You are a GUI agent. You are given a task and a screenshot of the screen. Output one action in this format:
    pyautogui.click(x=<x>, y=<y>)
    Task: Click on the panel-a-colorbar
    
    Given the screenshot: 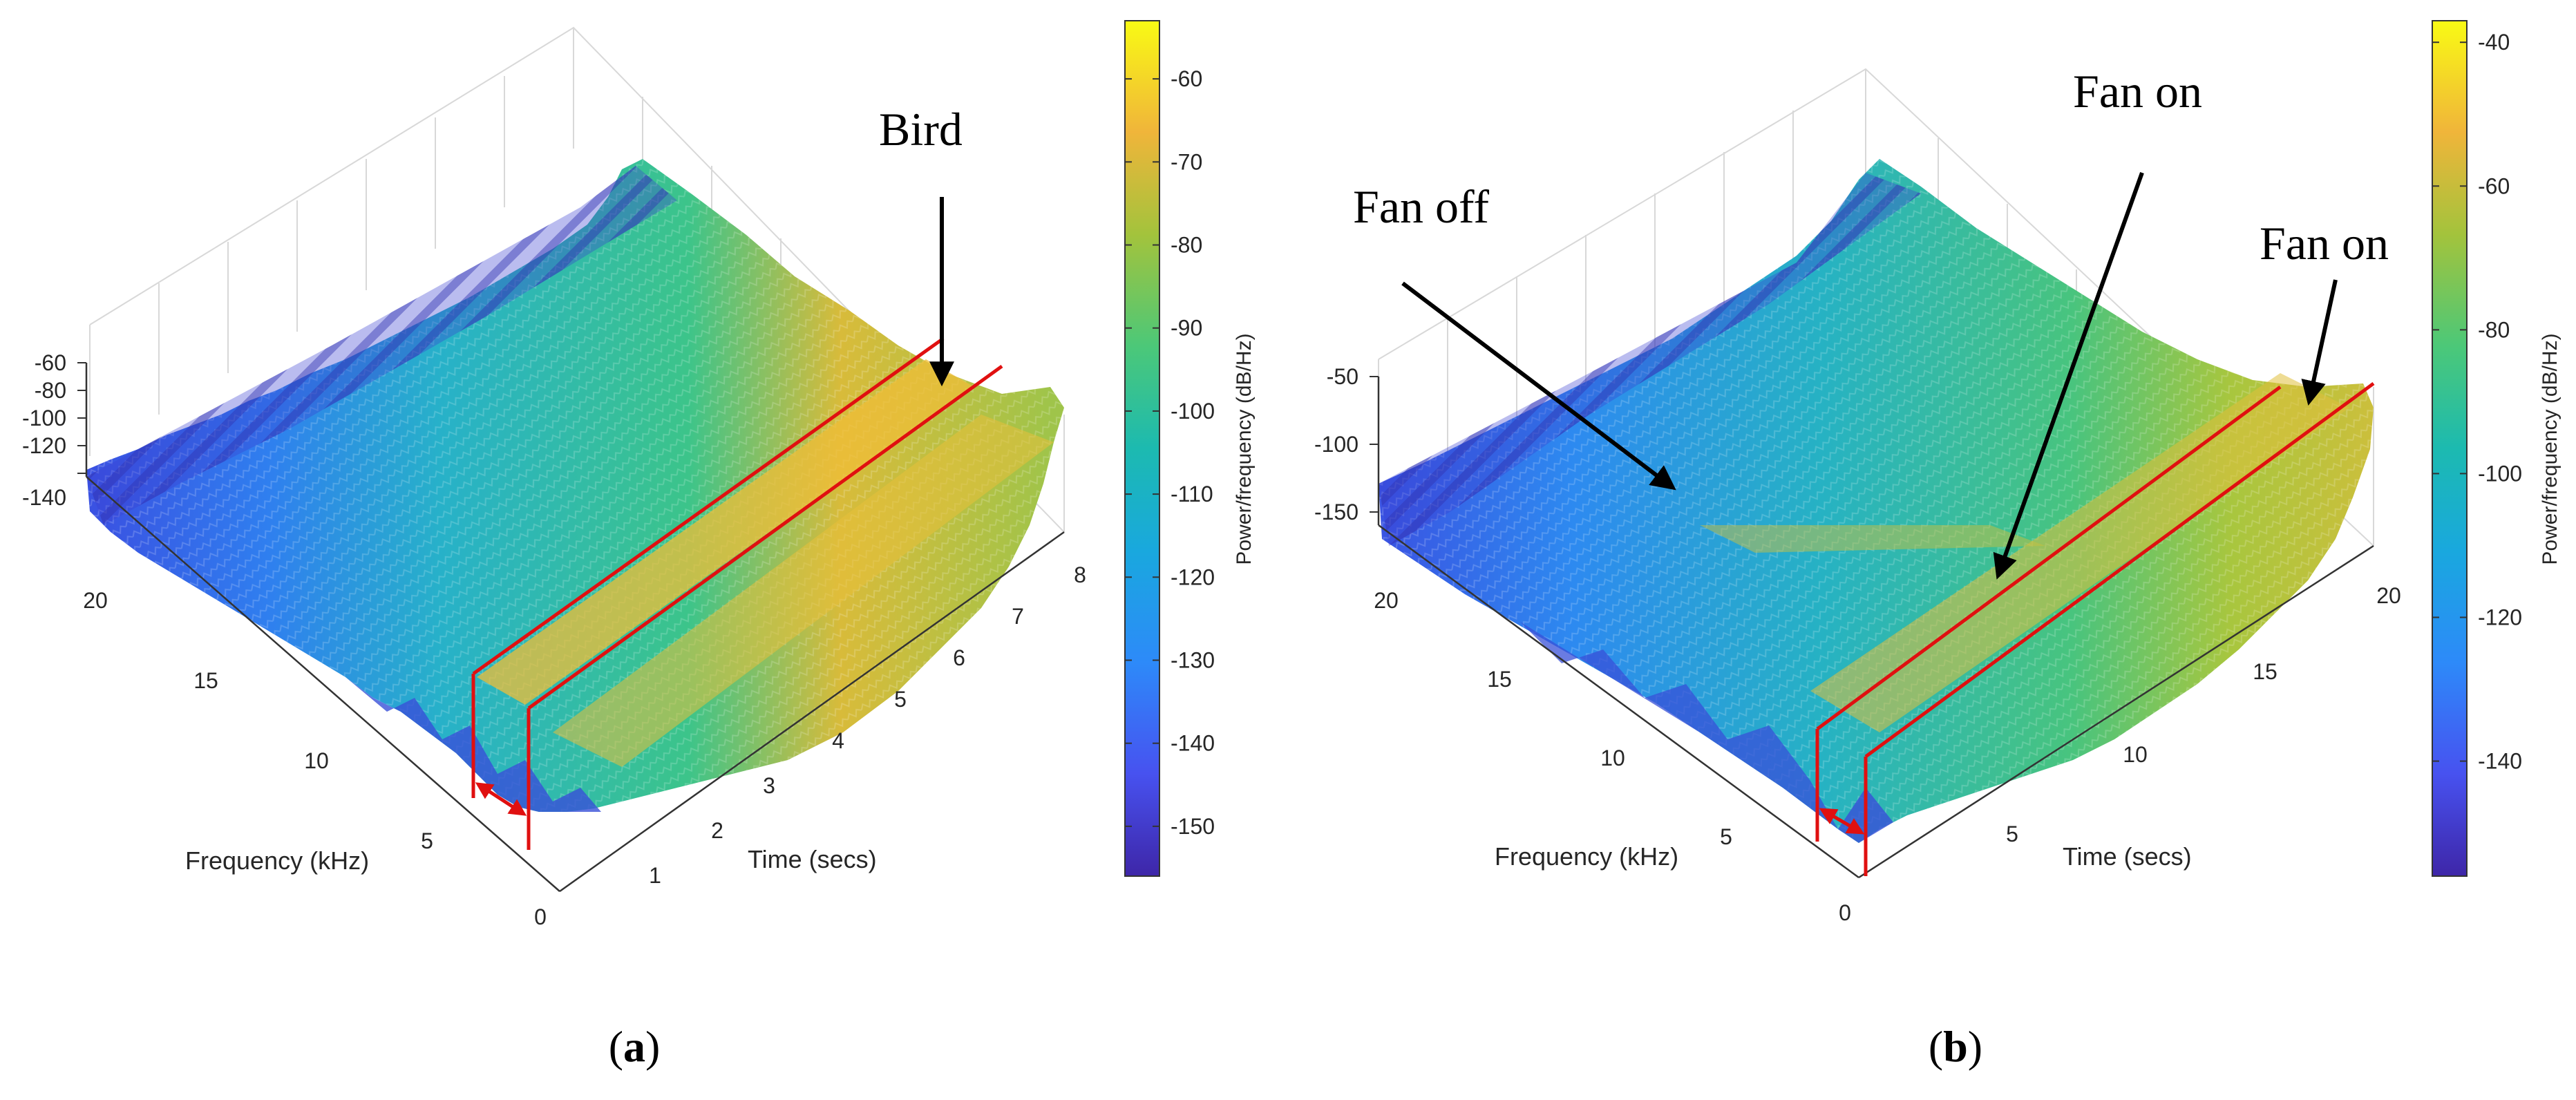 What is the action you would take?
    pyautogui.click(x=1142, y=449)
    